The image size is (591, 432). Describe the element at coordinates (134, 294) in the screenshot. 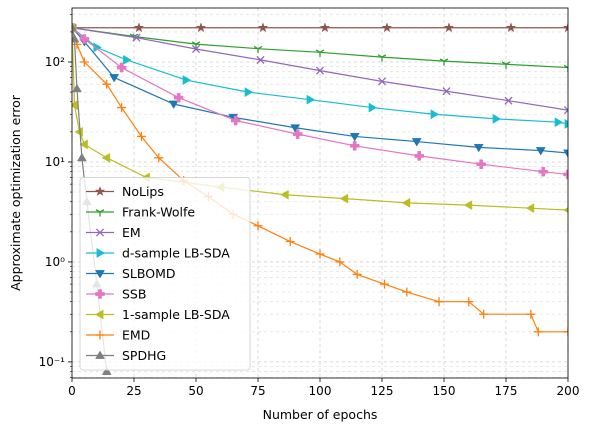

I see `legend-label: SSB` at that location.